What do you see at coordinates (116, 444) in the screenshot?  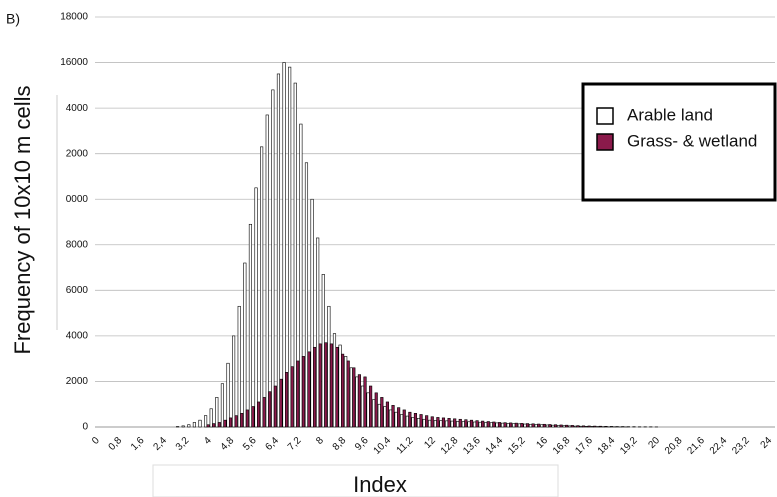 I see `x-tick-label: 0,8` at bounding box center [116, 444].